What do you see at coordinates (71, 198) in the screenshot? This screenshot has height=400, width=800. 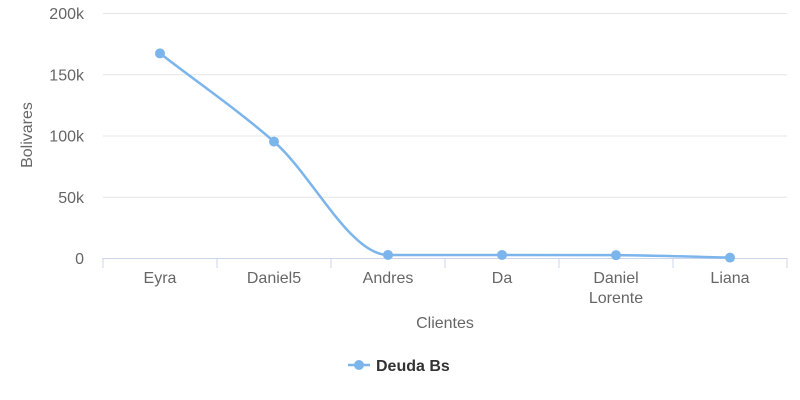 I see `y-tick-label: 50k` at bounding box center [71, 198].